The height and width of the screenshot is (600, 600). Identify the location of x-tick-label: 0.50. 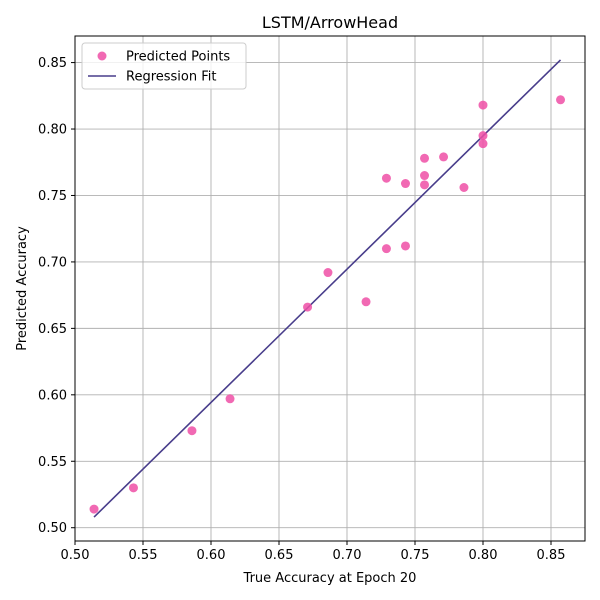
(75, 555).